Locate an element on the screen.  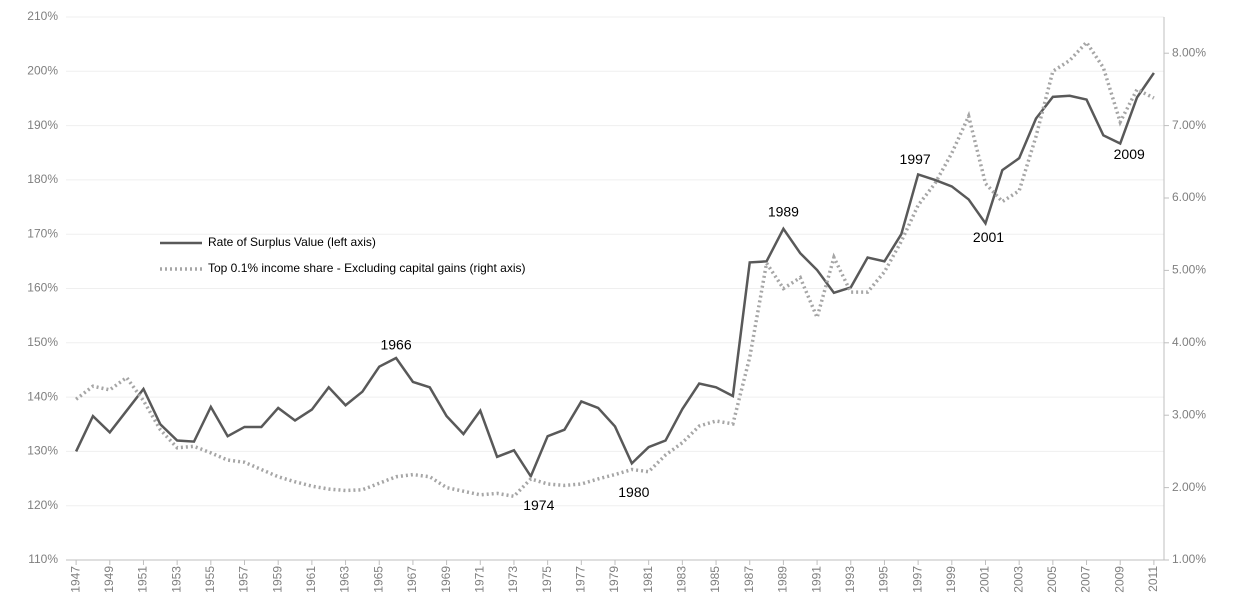
y-tick-label: 150% is located at coordinates (42, 342).